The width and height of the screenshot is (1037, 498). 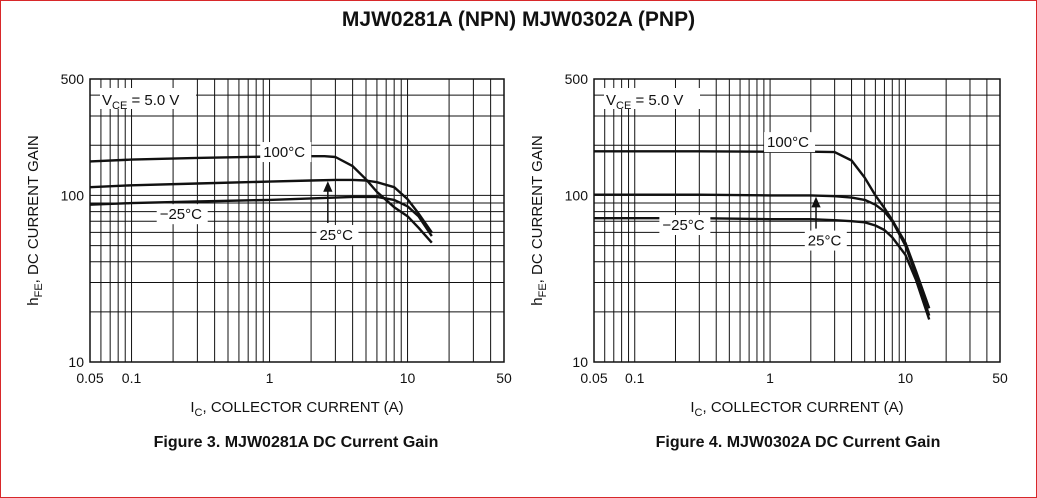 I want to click on page-title: MJW0281A (NPN) MJW0302A (PNP), so click(x=518, y=19).